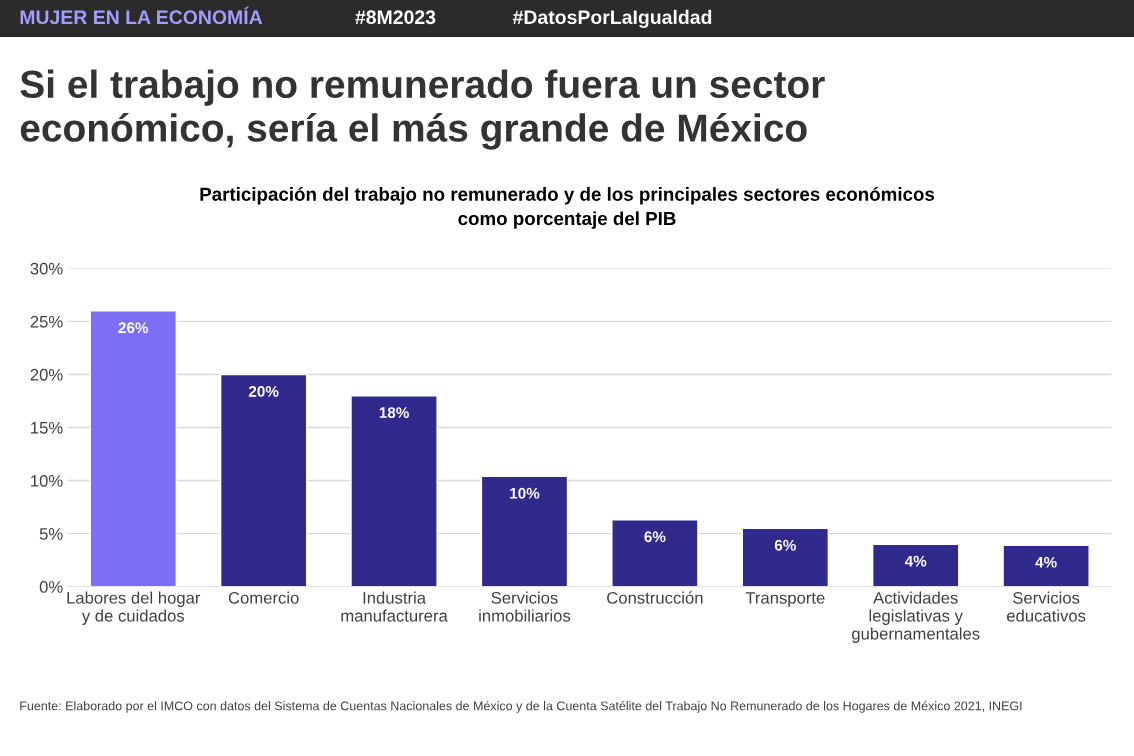 The image size is (1134, 756). What do you see at coordinates (916, 617) in the screenshot?
I see `x-tick-label: Actividades legislativas y gubernamentales` at bounding box center [916, 617].